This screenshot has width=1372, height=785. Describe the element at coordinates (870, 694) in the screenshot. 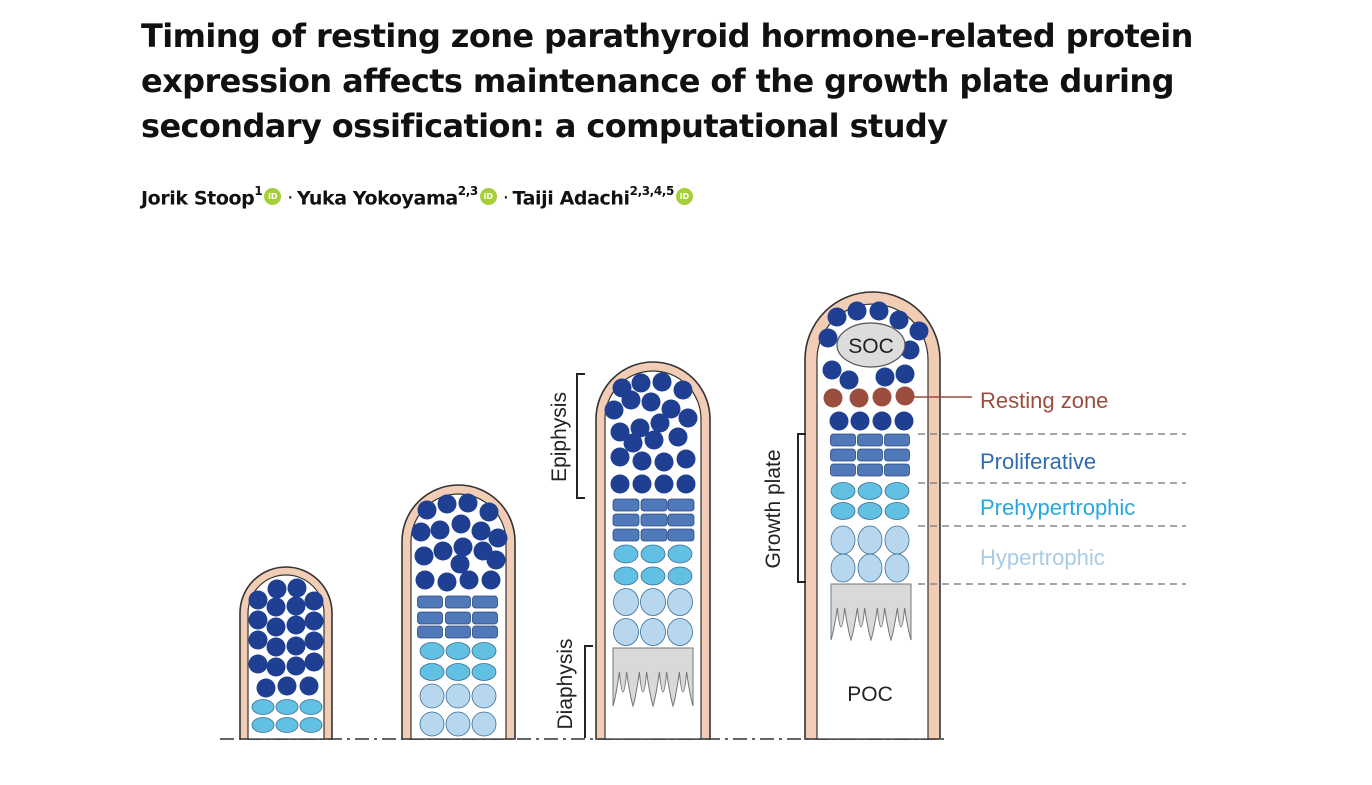

I see `poc-label: POC` at that location.